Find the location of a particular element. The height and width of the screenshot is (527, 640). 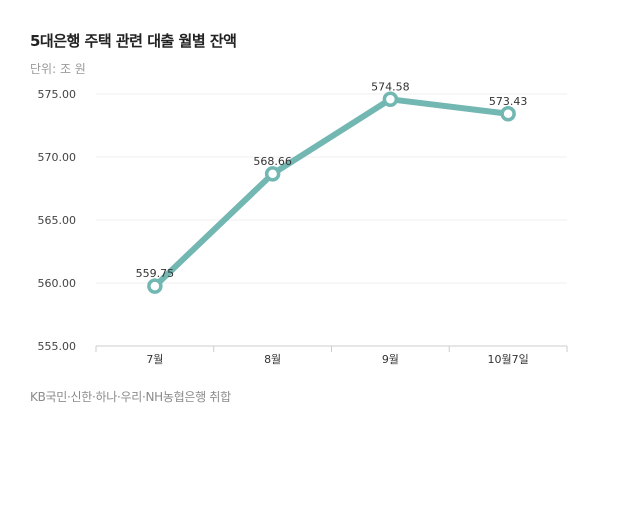

y-tick-label: 565.00 is located at coordinates (57, 220).